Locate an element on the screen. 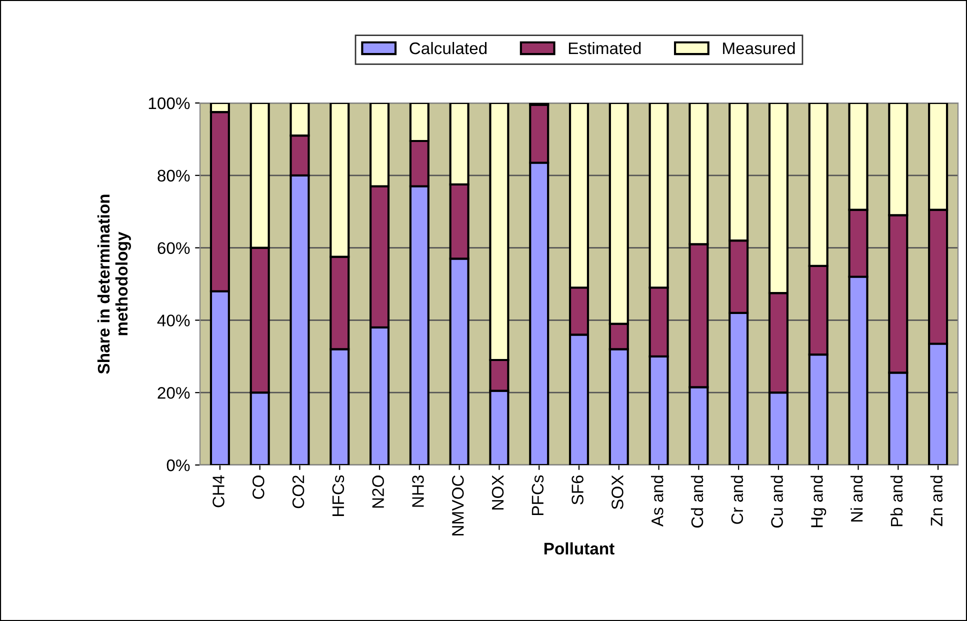 The image size is (967, 621). x-tick-label: CO is located at coordinates (258, 487).